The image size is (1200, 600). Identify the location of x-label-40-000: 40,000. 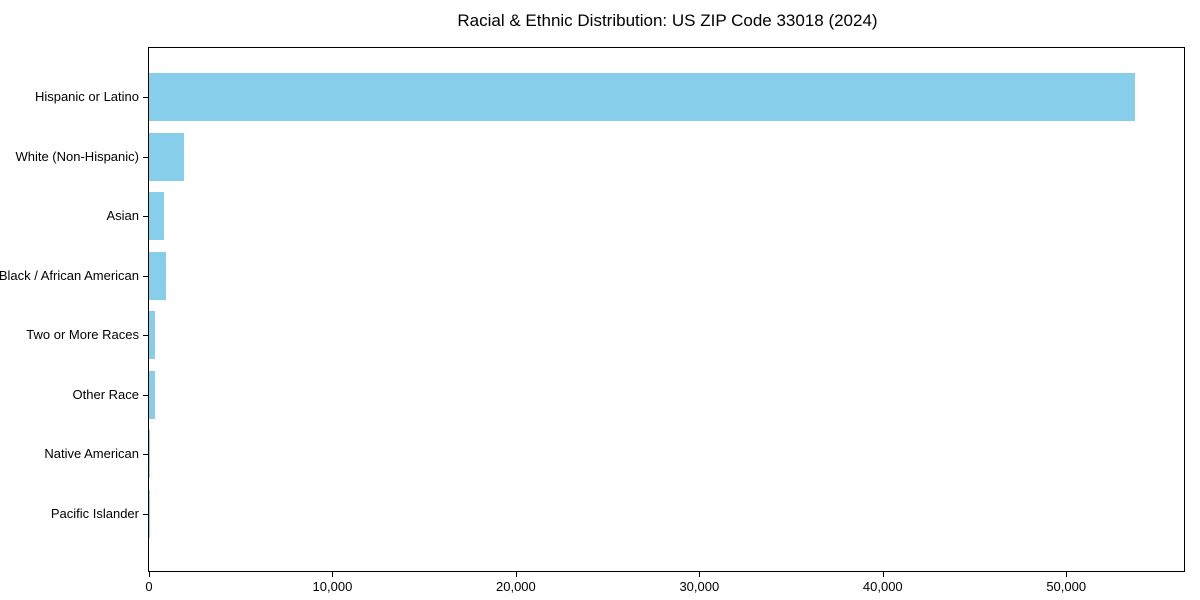
(882, 586).